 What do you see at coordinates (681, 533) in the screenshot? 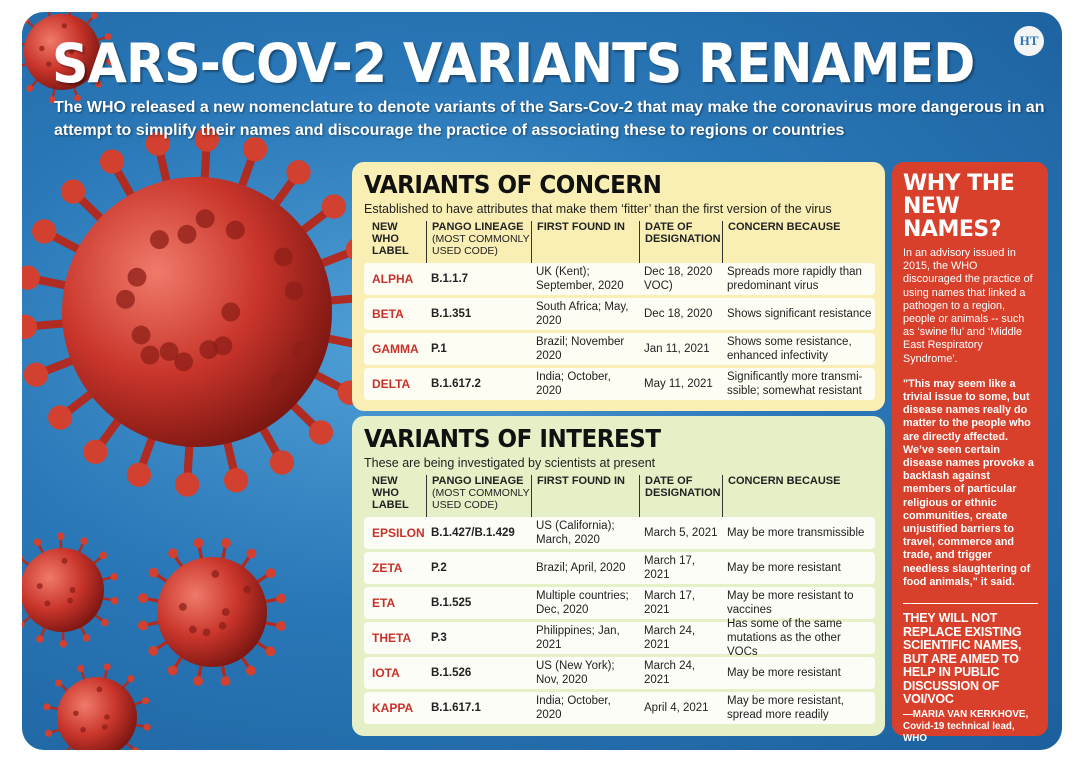
I see `designation-date: March 5, 2021` at bounding box center [681, 533].